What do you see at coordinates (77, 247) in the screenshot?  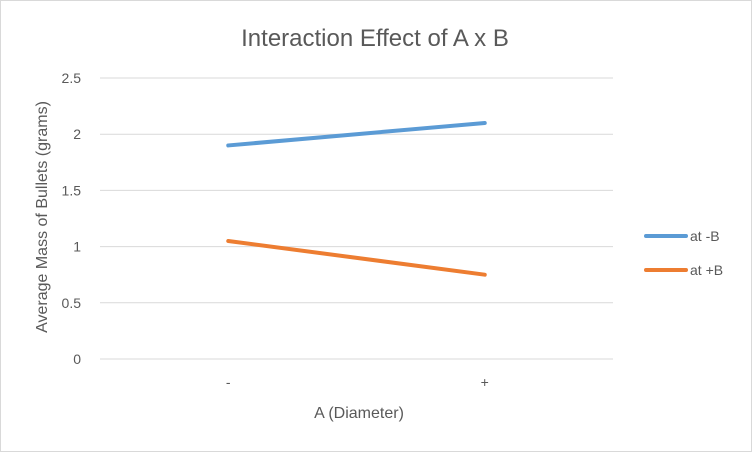 I see `y-tick-label: 1` at bounding box center [77, 247].